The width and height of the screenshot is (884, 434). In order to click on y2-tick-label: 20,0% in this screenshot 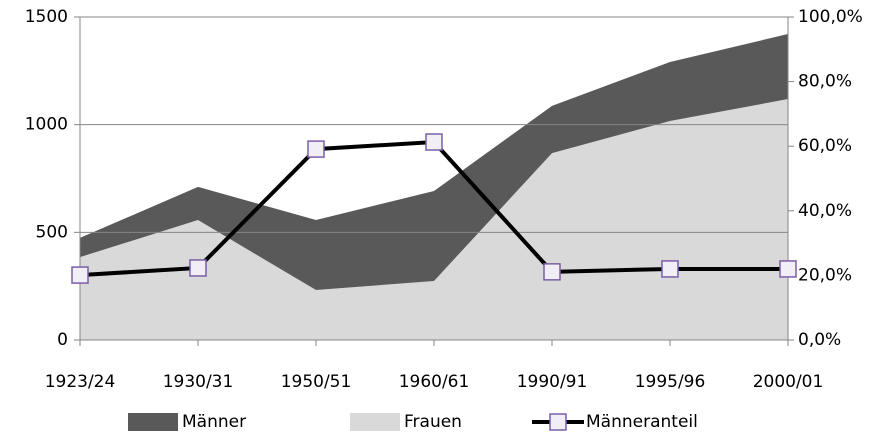, I will do `click(825, 275)`.